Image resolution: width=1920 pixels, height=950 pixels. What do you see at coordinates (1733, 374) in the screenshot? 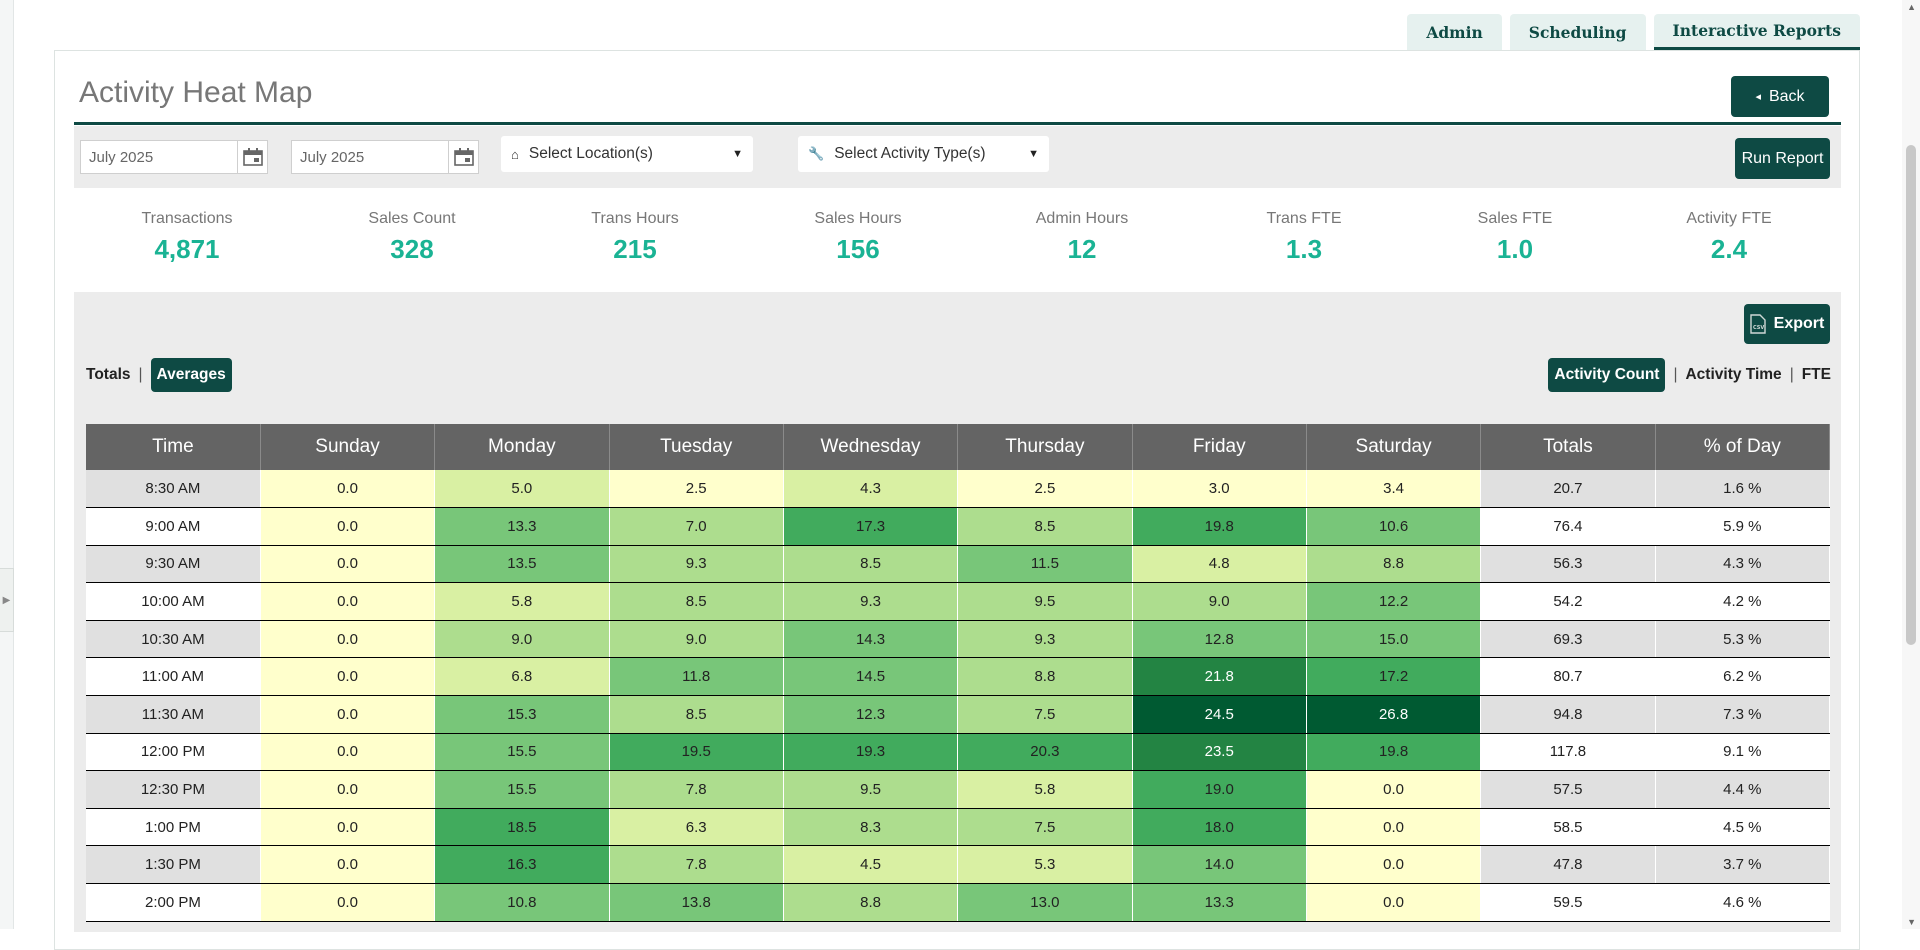
I see `activity-time-toggle: Activity Time` at bounding box center [1733, 374].